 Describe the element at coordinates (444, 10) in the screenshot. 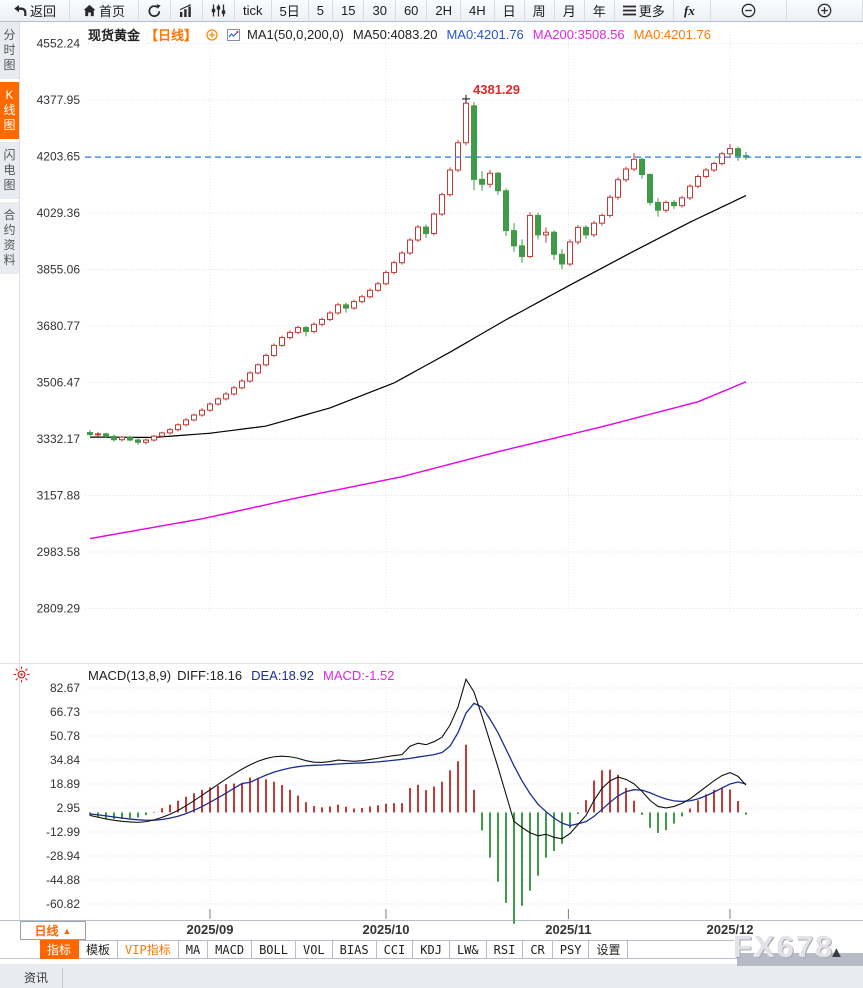

I see `toolbar-2h-button: 2H` at that location.